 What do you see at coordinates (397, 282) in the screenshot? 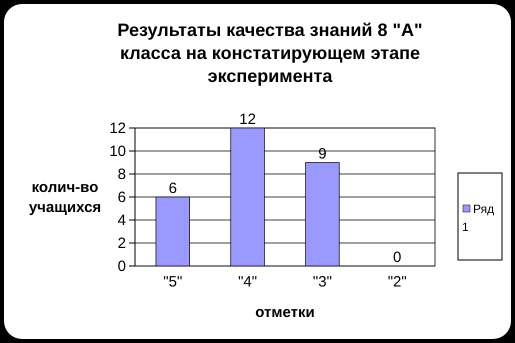
I see `x-tick-label: "2"` at bounding box center [397, 282].